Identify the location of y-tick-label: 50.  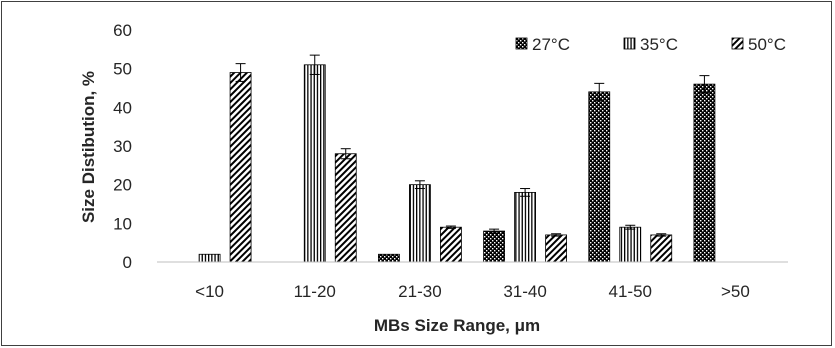
(122, 69).